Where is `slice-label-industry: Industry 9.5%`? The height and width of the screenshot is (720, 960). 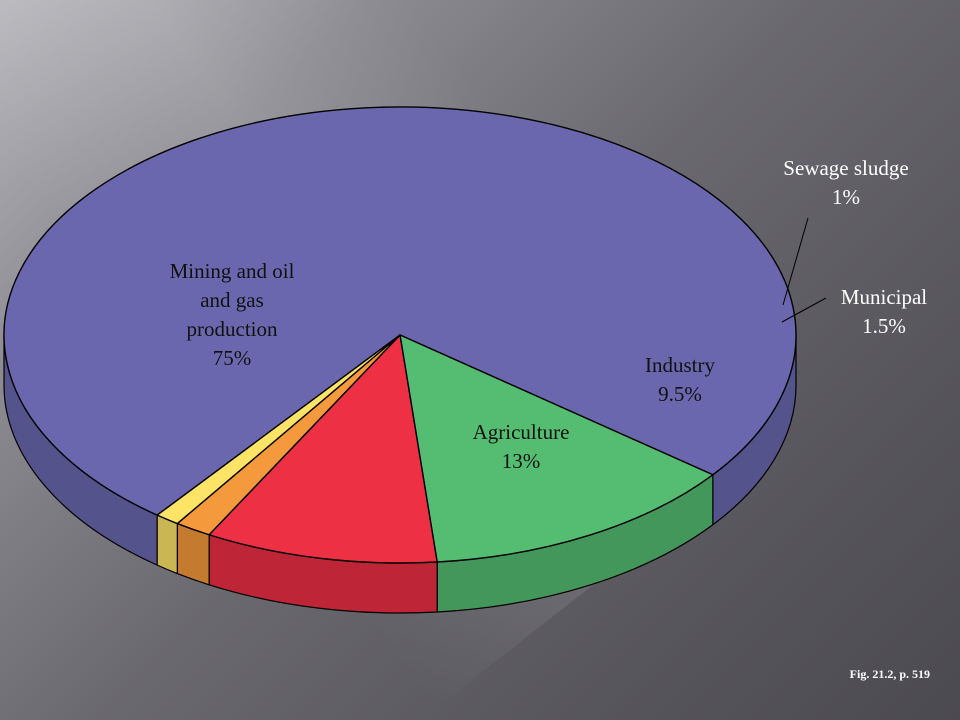 slice-label-industry: Industry 9.5% is located at coordinates (680, 379).